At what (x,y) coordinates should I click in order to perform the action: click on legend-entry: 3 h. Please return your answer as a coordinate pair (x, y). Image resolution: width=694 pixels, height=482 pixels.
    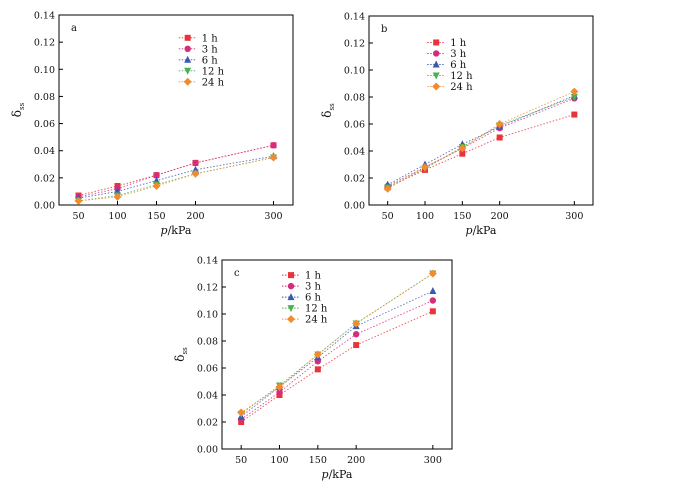
    Looking at the image, I should click on (210, 49).